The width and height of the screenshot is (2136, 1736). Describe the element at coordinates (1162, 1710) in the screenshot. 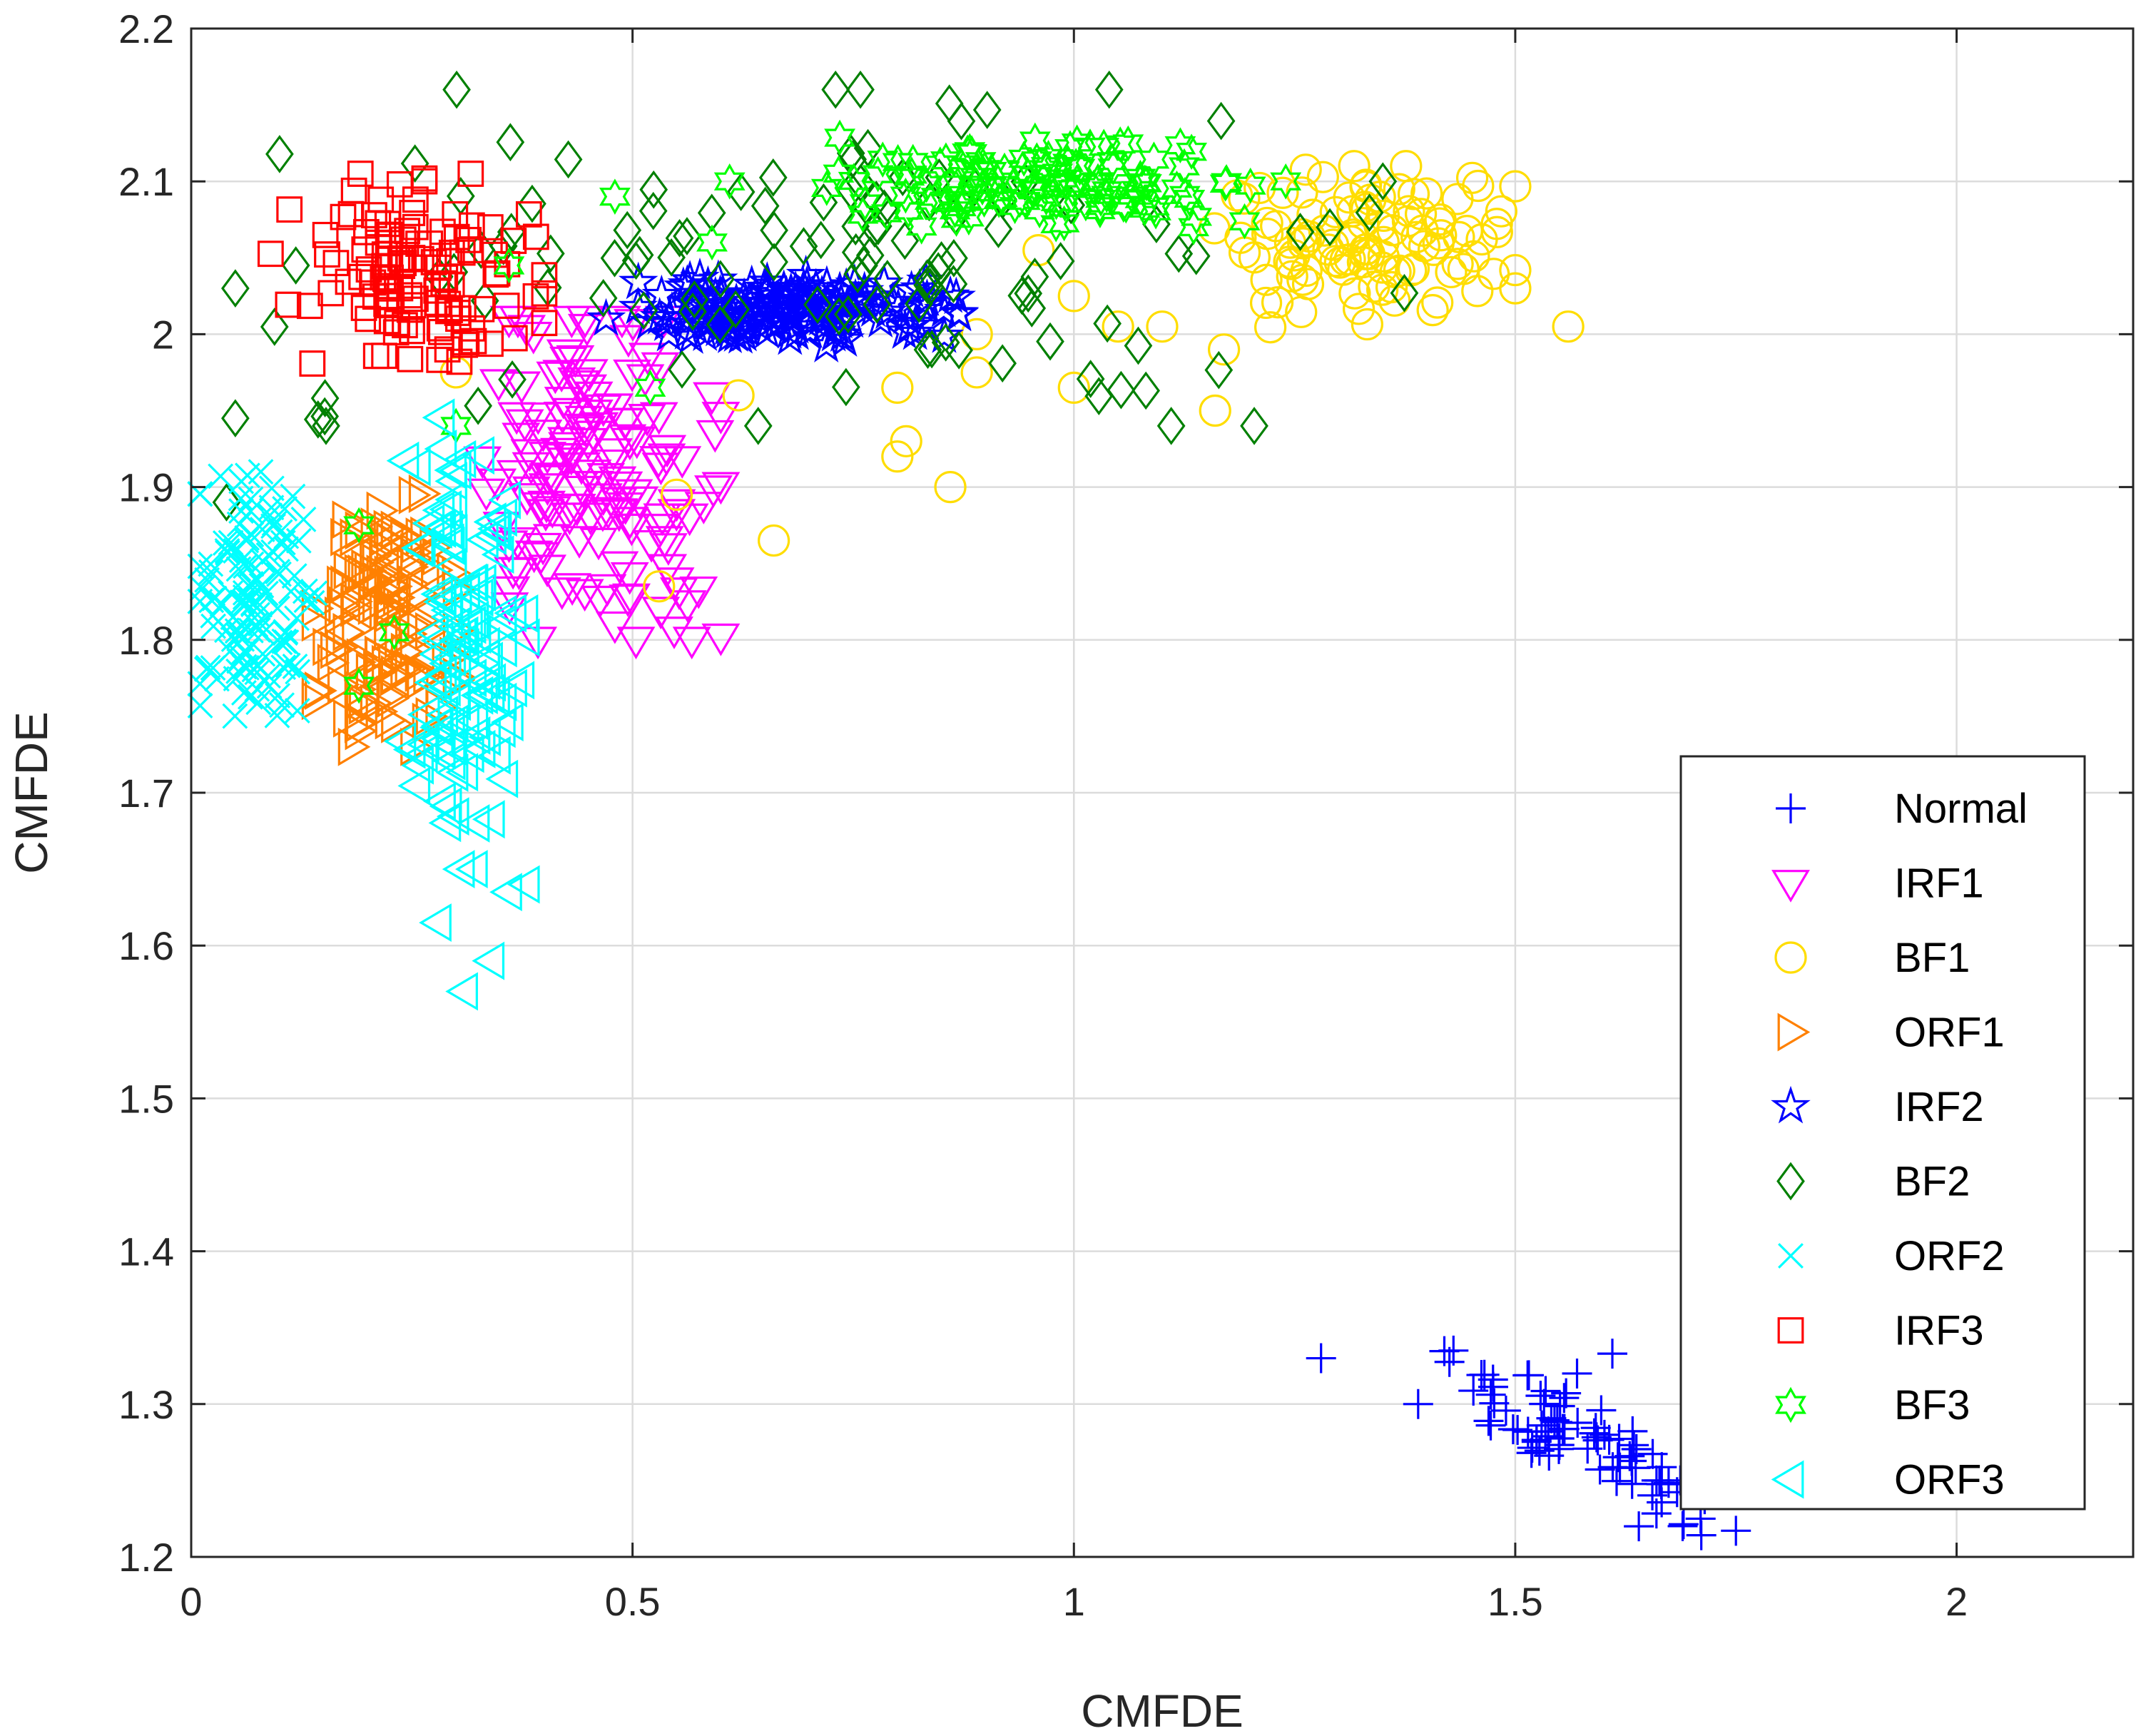

I see `x-axis-label: CMFDE` at that location.